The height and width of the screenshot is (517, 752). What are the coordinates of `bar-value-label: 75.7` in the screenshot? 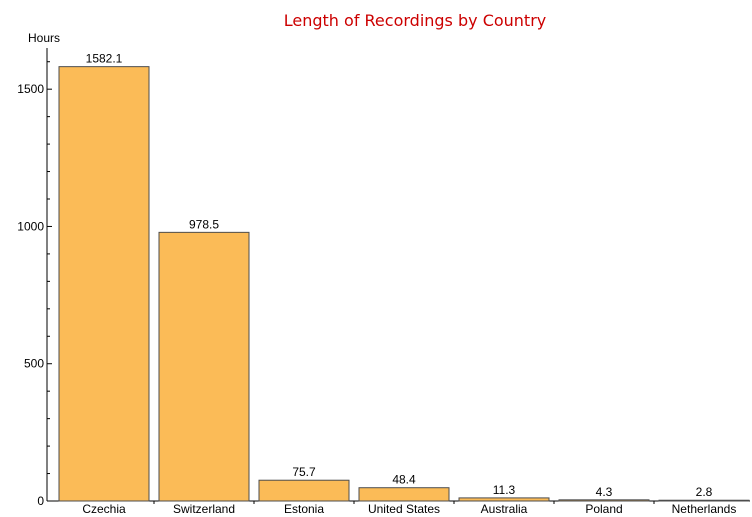 It's located at (304, 472).